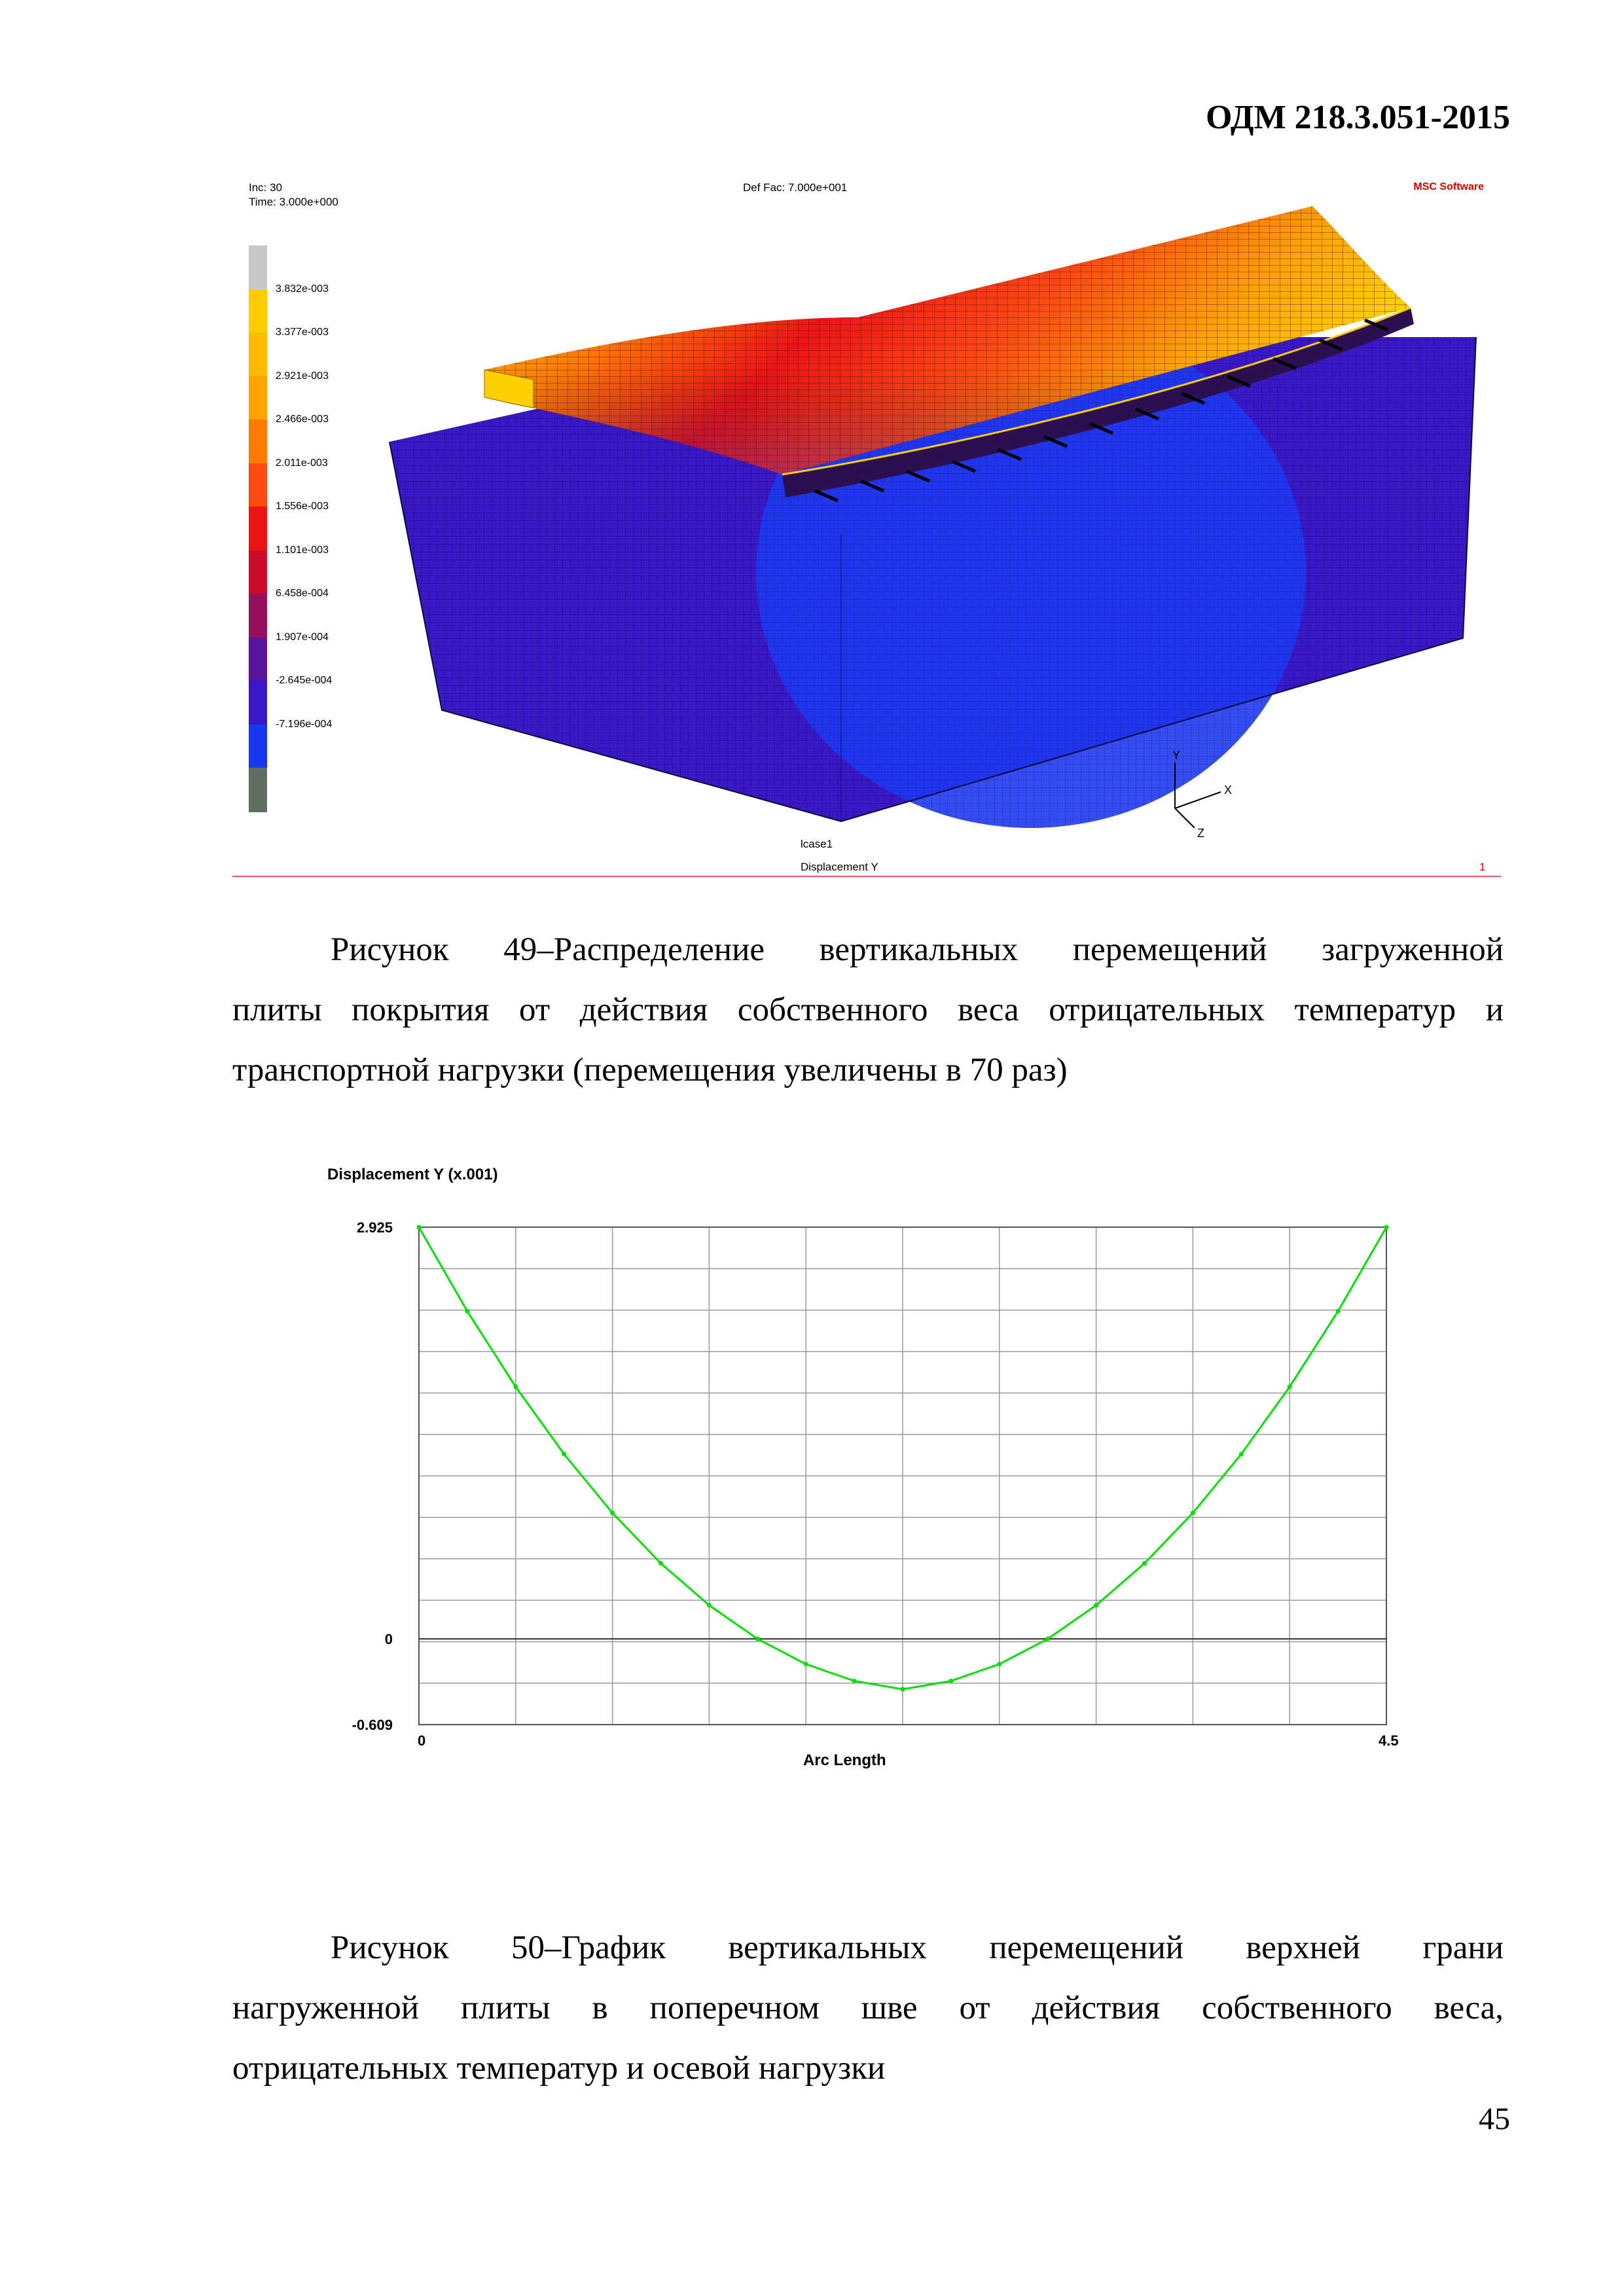 The image size is (1624, 2296). I want to click on axis-z-label: Z, so click(1200, 833).